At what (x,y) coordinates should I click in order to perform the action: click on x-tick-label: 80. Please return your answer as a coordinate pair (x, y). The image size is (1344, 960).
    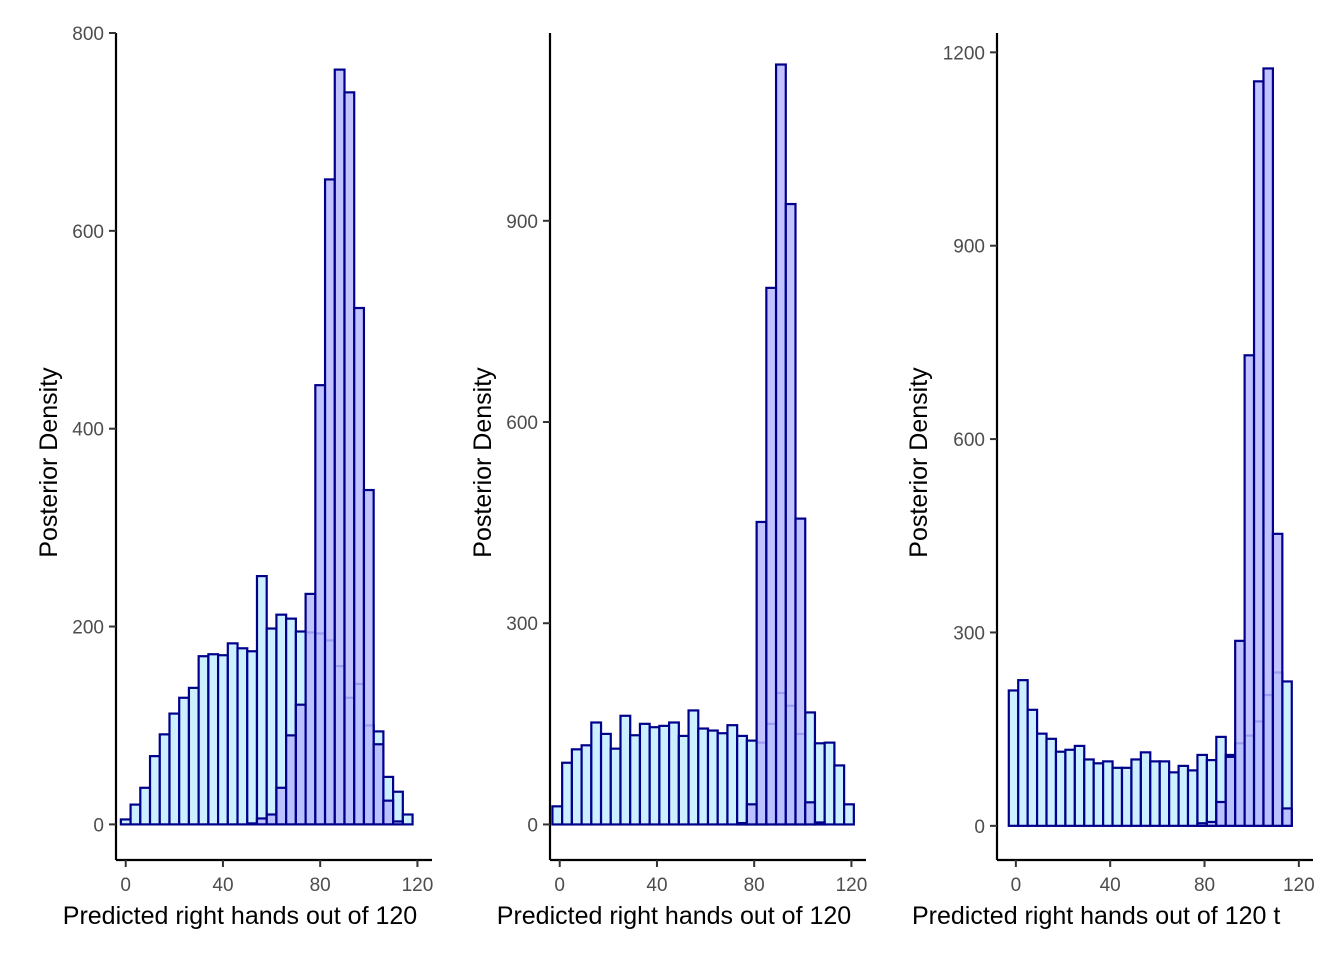
    Looking at the image, I should click on (754, 885).